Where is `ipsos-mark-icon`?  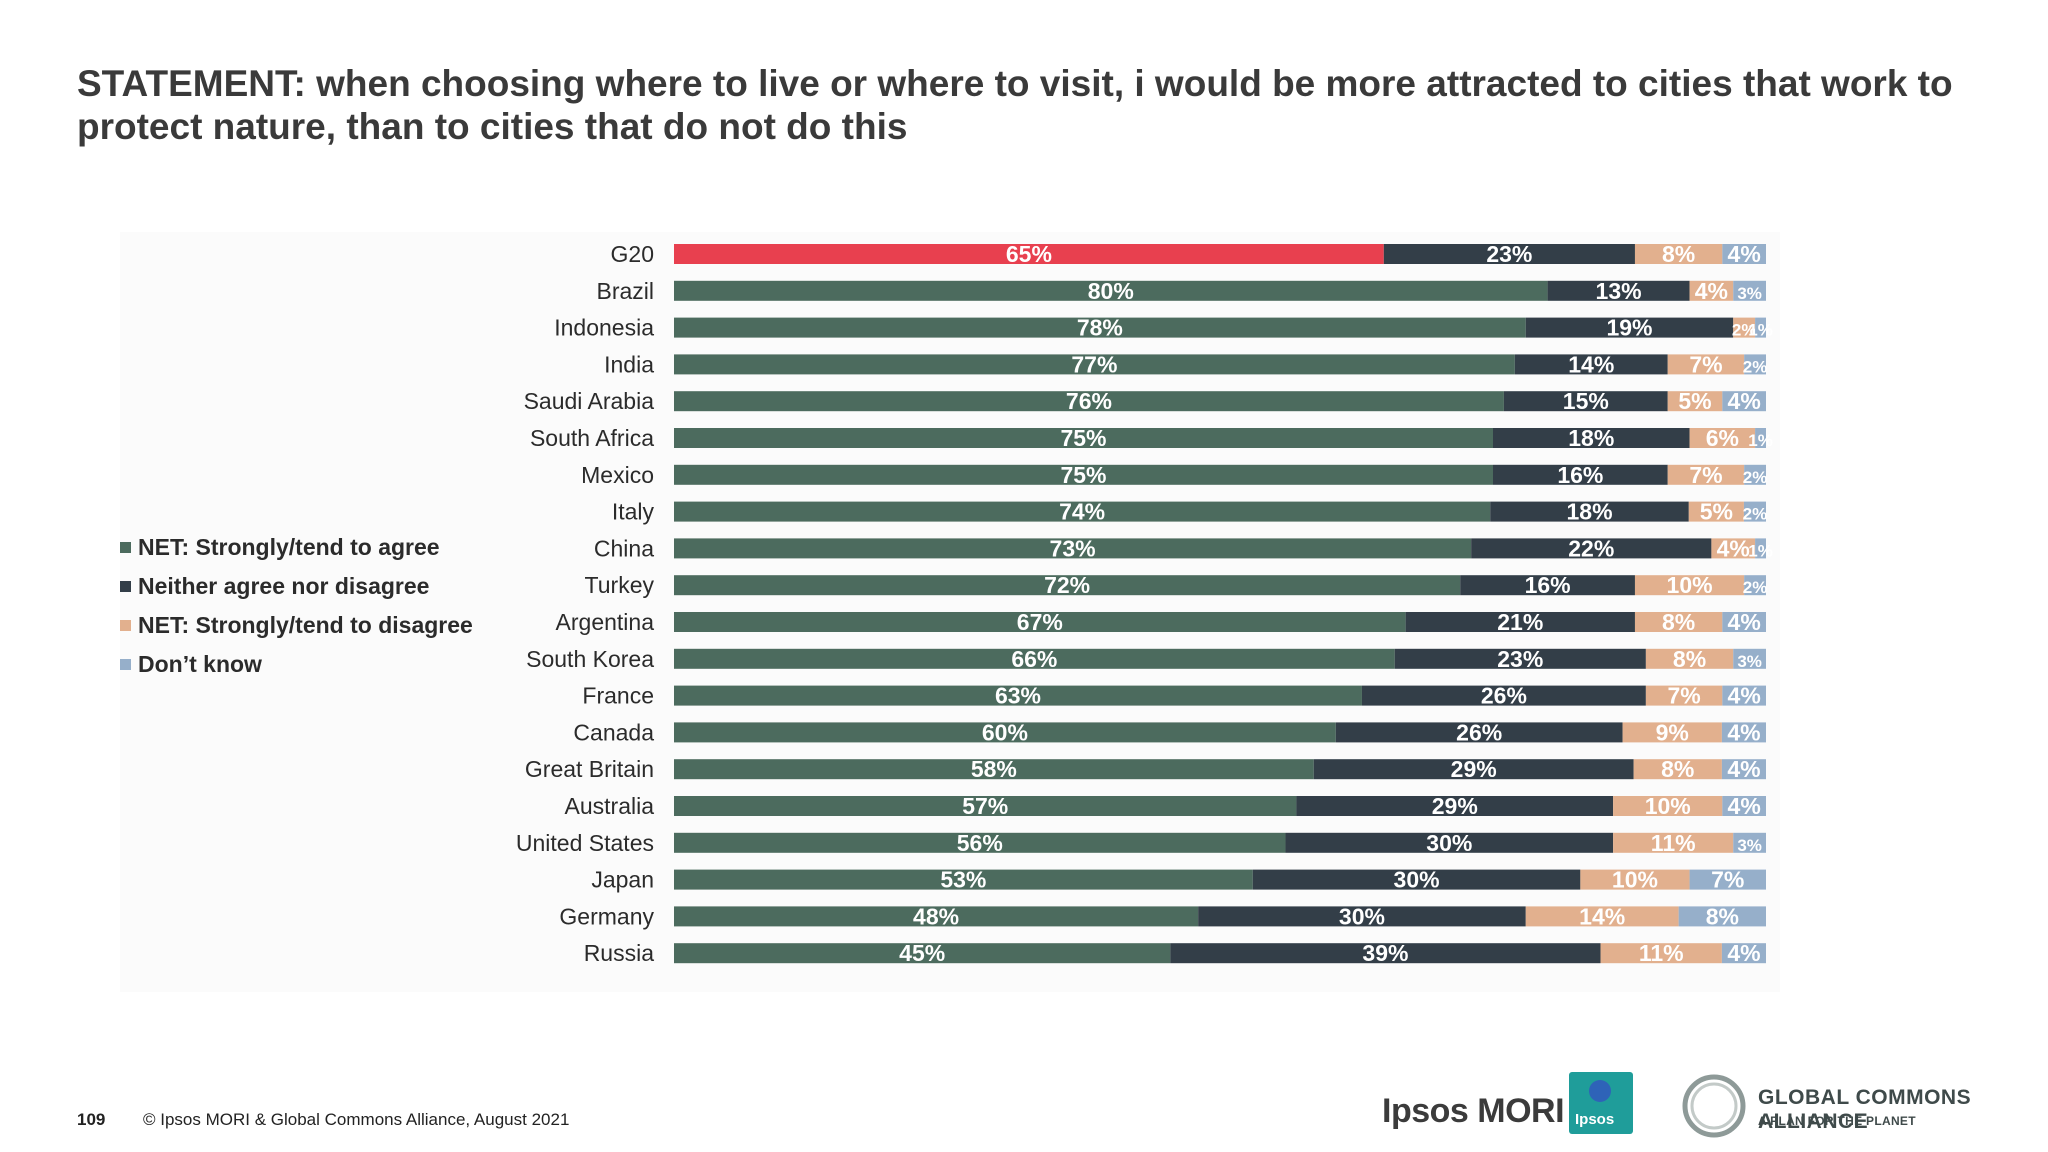 ipsos-mark-icon is located at coordinates (1600, 1091).